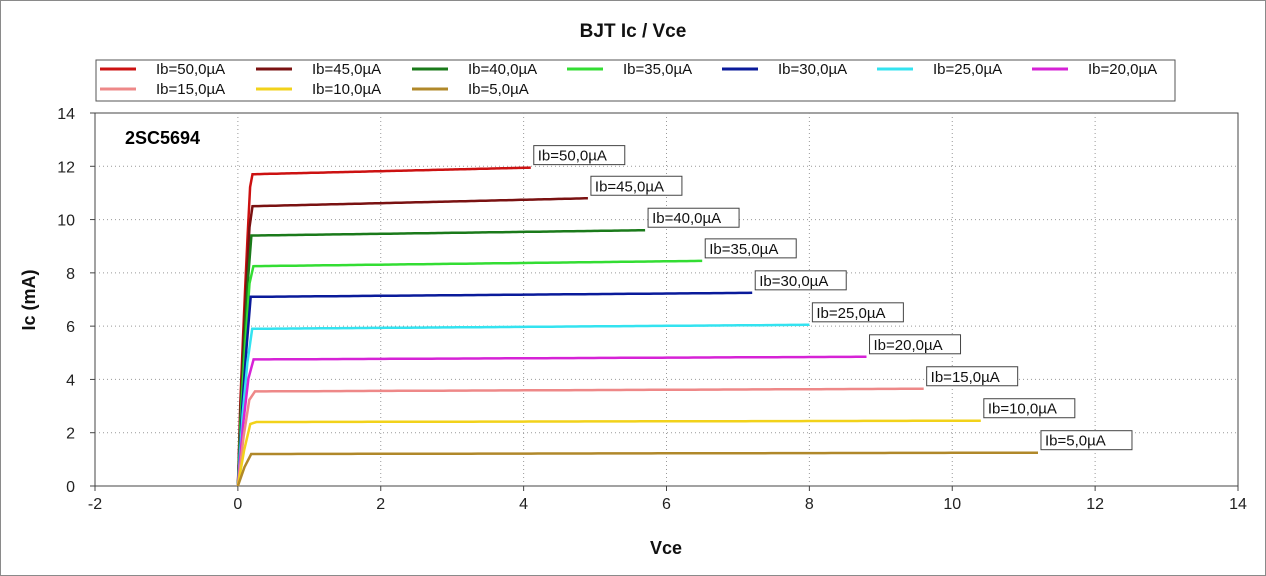  What do you see at coordinates (629, 186) in the screenshot?
I see `curve-label-text: Ib=45,0µA` at bounding box center [629, 186].